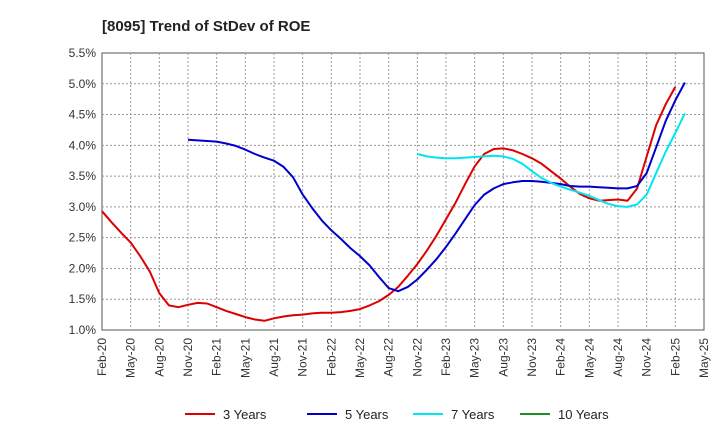  What do you see at coordinates (83, 207) in the screenshot?
I see `y-tick-label: 3.0%` at bounding box center [83, 207].